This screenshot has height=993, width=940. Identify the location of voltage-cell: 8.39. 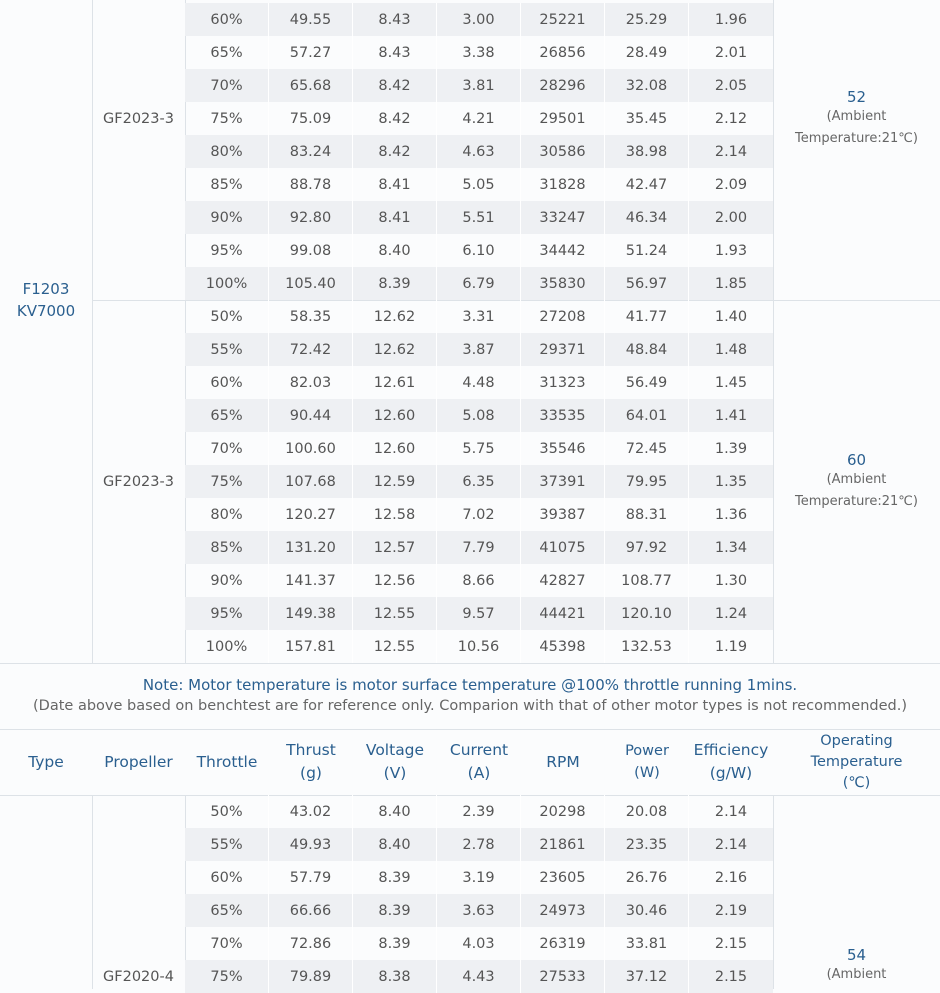
(395, 910).